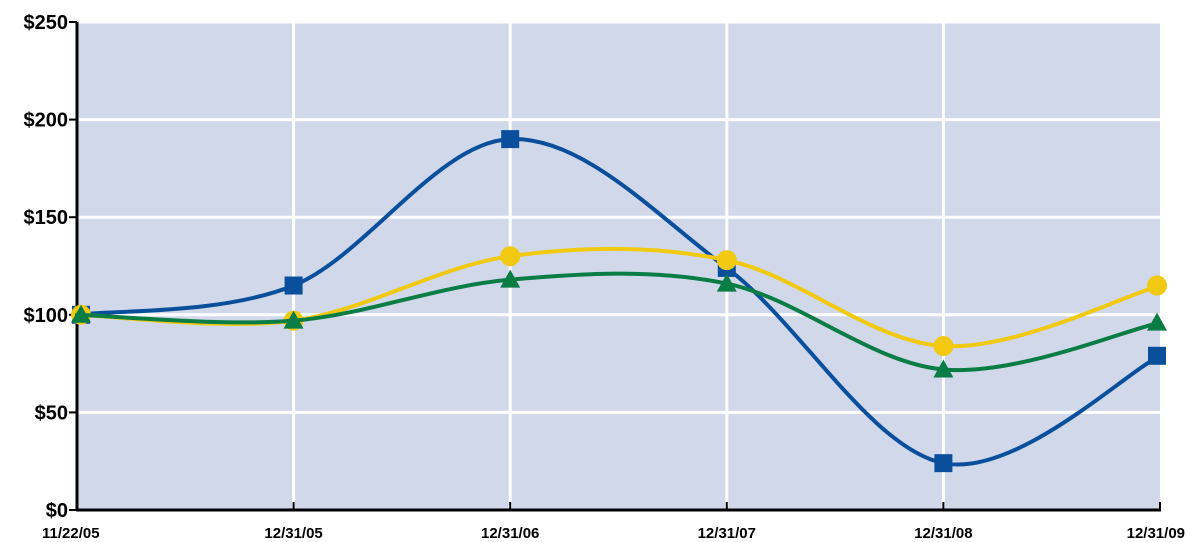 The image size is (1187, 542). Describe the element at coordinates (71, 533) in the screenshot. I see `x-tick-label: 11/22/05` at that location.